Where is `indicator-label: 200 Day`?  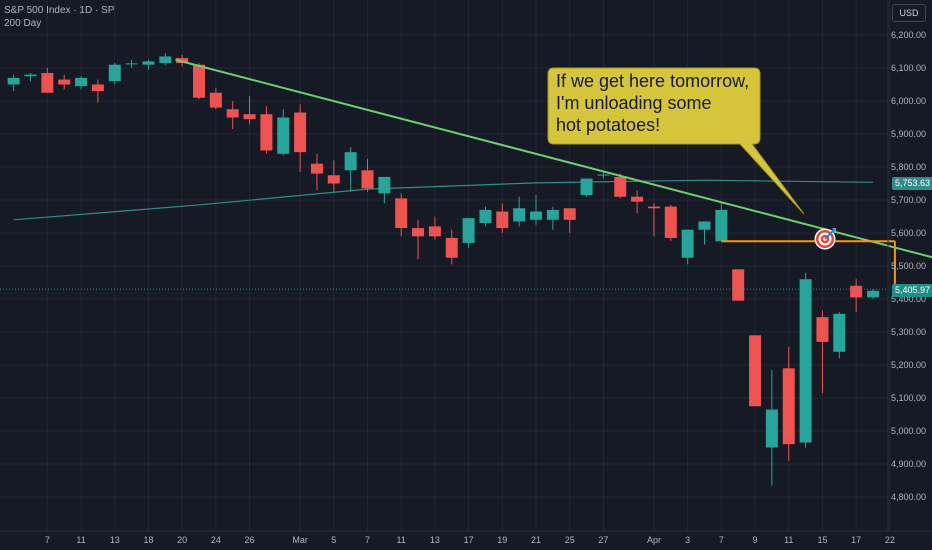 indicator-label: 200 Day is located at coordinates (23, 23).